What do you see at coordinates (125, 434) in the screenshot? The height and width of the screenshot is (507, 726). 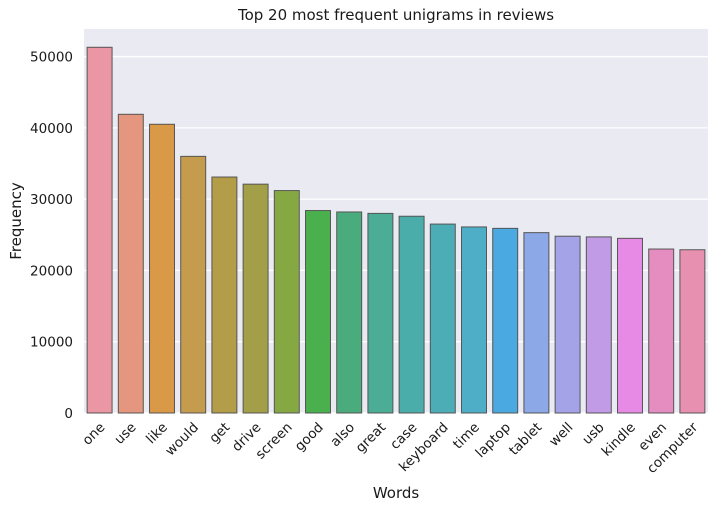 I see `x-tick-label: use` at bounding box center [125, 434].